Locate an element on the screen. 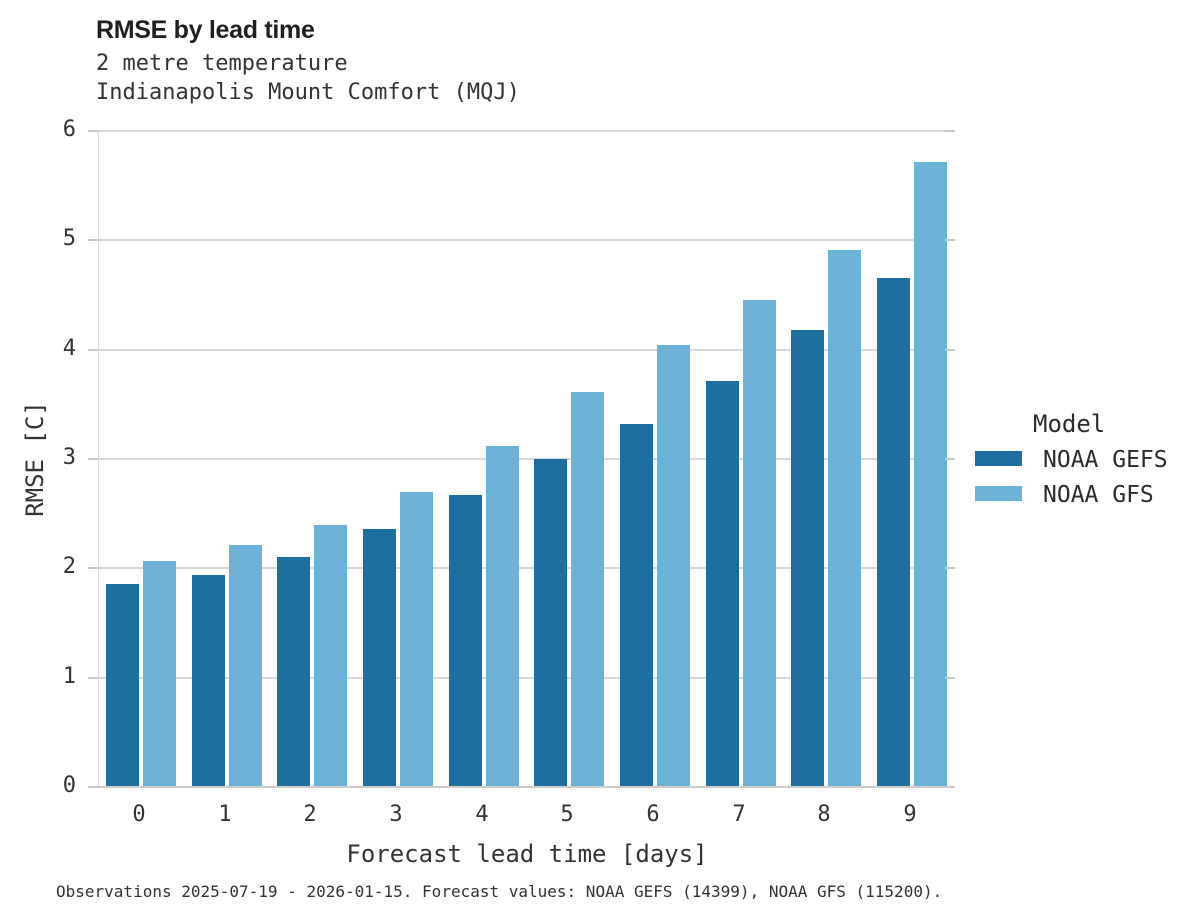 The image size is (1195, 921). y-tick-label-3: 3 is located at coordinates (69, 457).